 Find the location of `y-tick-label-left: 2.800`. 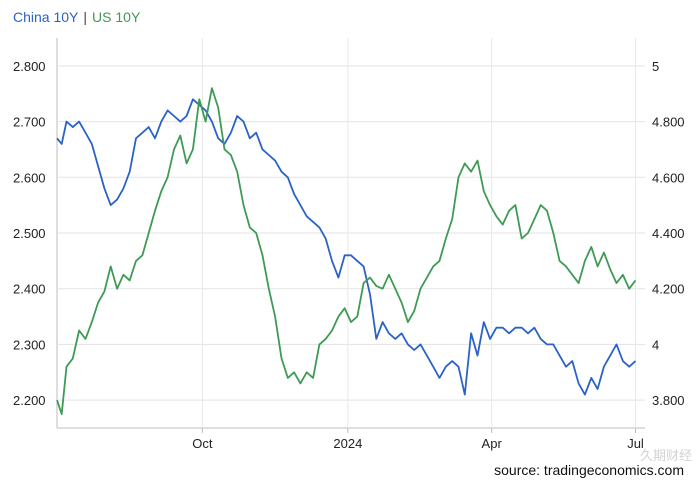

y-tick-label-left: 2.800 is located at coordinates (29, 66).